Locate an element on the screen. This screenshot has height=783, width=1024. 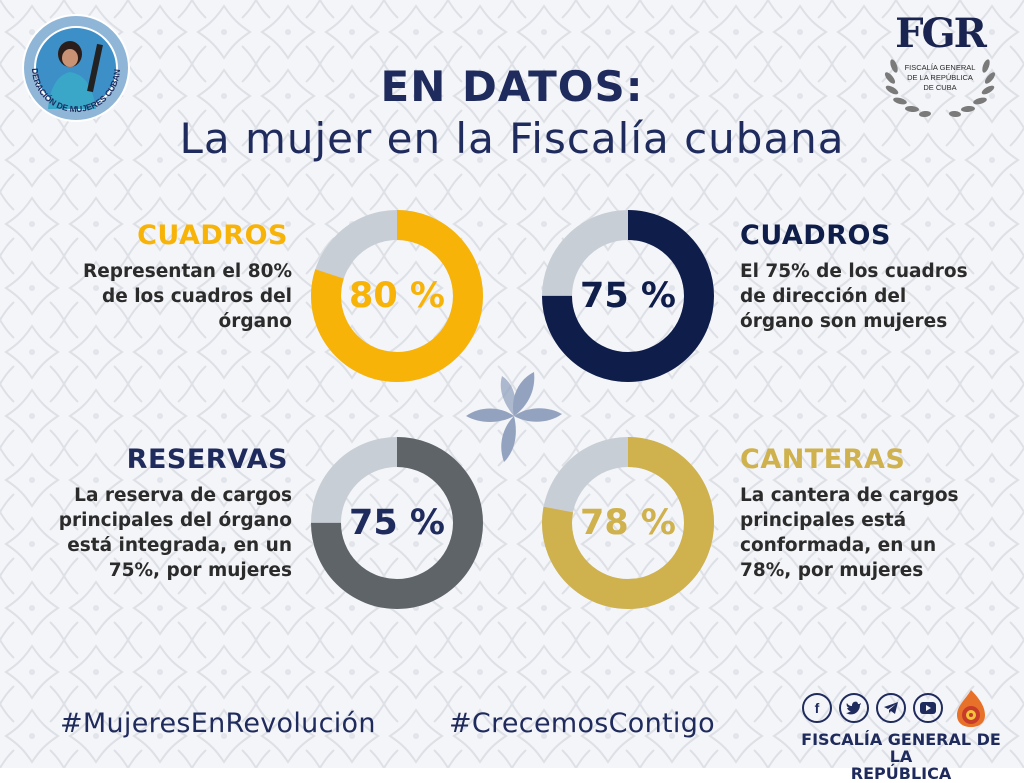
stat-line: El 75% de los cuadros is located at coordinates (854, 271).